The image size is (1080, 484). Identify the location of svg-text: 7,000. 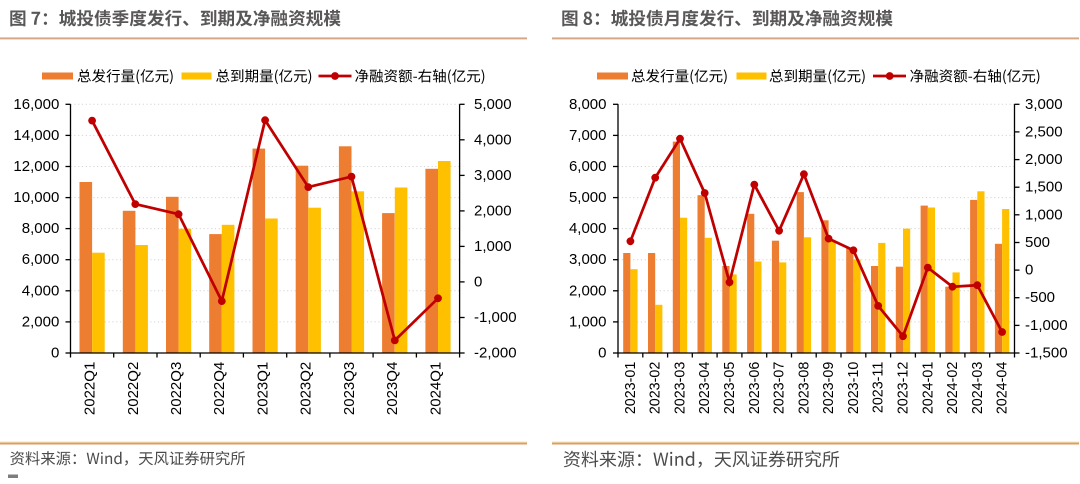
(588, 135).